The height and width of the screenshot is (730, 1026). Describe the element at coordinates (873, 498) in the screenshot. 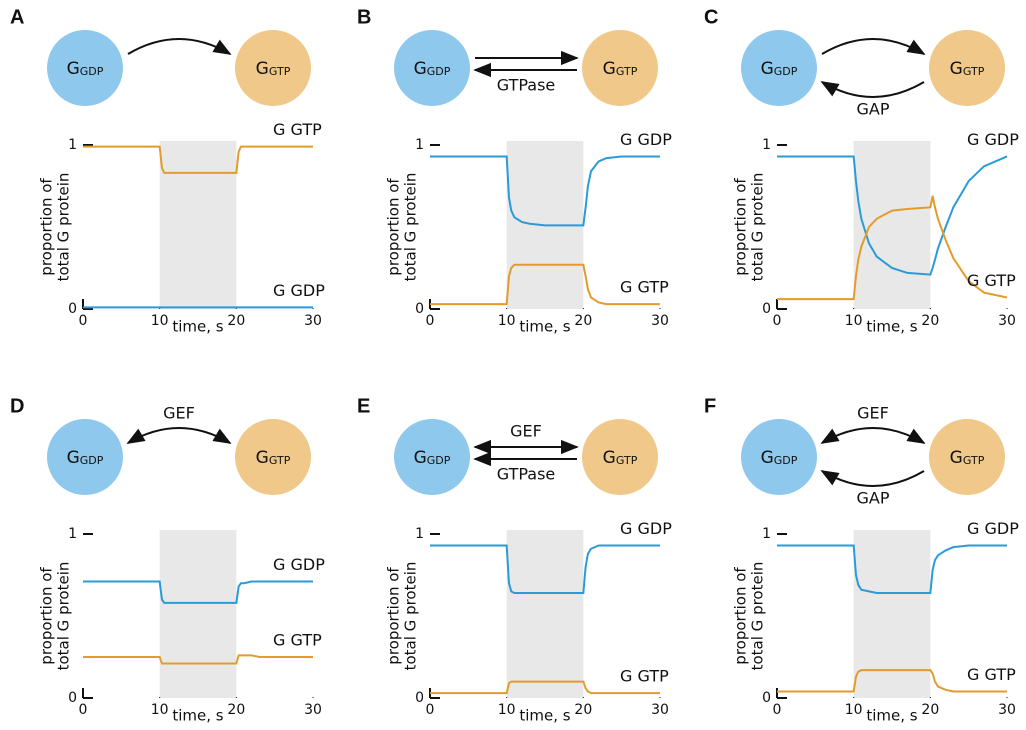

I see `arrow-label: GAP` at that location.